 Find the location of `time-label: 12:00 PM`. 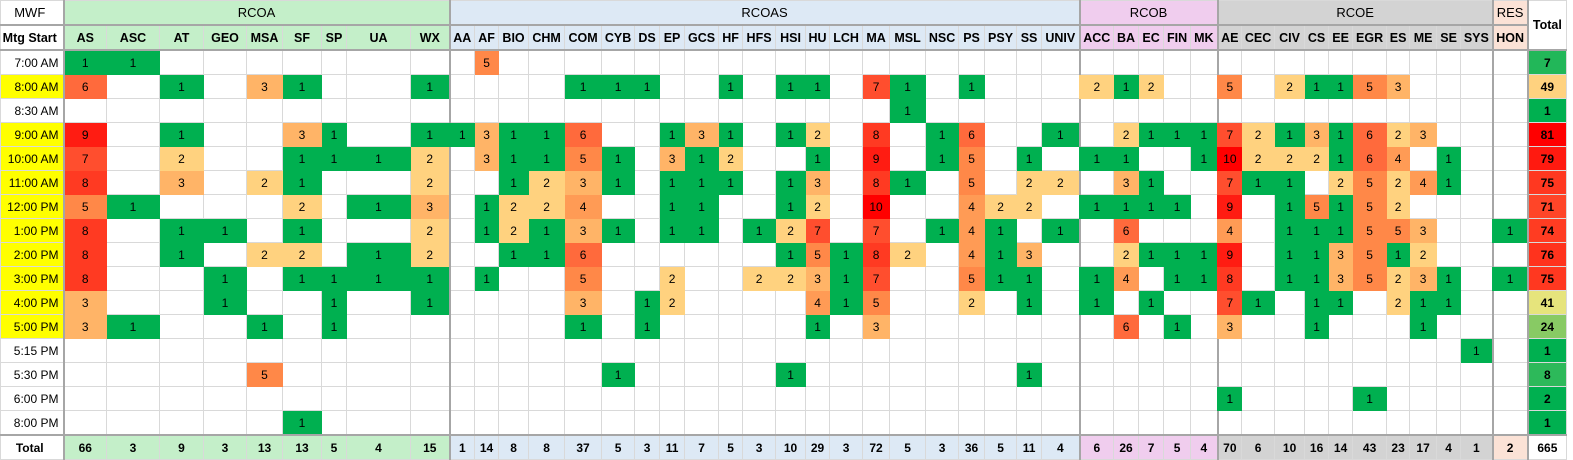

time-label: 12:00 PM is located at coordinates (32, 206).